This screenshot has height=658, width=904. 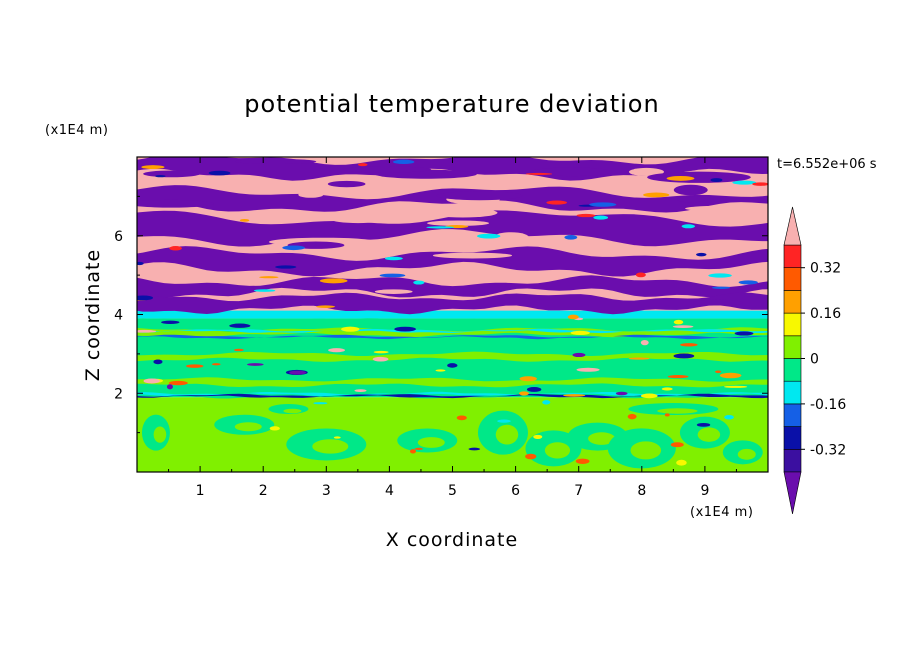 What do you see at coordinates (452, 540) in the screenshot?
I see `x-axis-label: X coordinate` at bounding box center [452, 540].